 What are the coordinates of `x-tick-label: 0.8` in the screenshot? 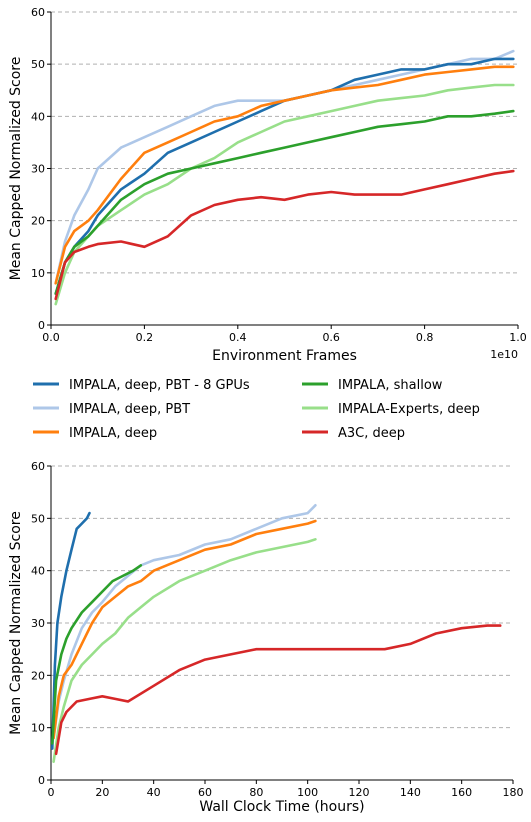 It's located at (425, 337).